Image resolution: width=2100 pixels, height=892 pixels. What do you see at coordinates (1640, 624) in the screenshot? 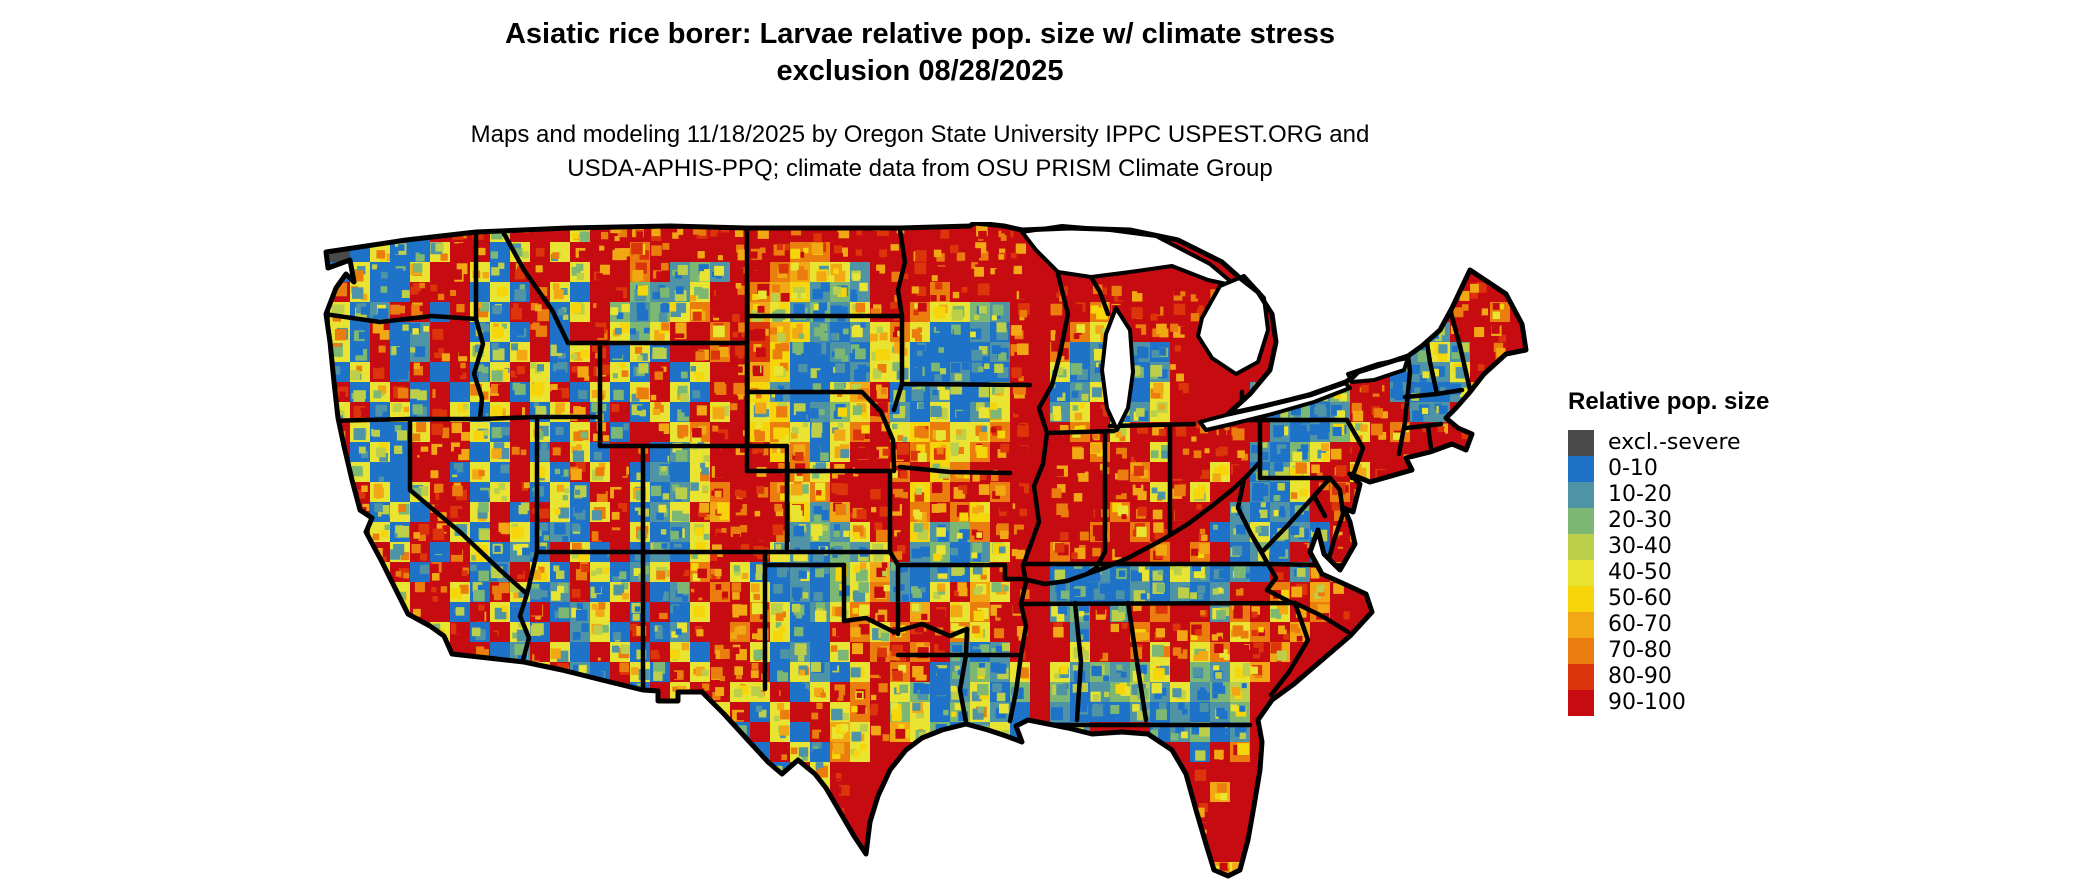
I see `legend-label: 60-70` at bounding box center [1640, 624].